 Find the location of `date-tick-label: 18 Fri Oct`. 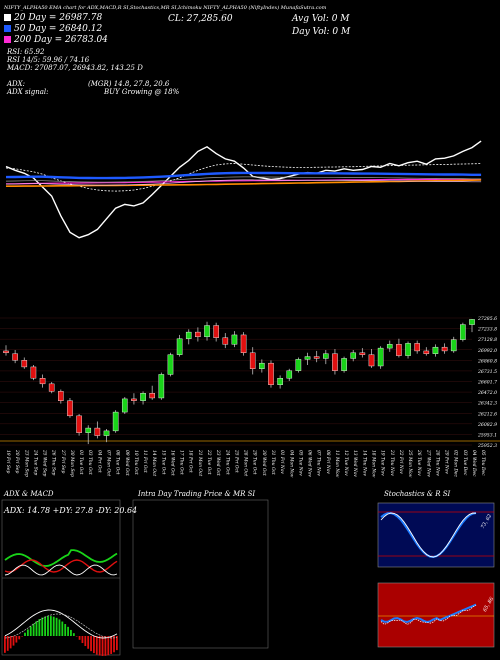

date-tick-label: 18 Fri Oct is located at coordinates (190, 461).